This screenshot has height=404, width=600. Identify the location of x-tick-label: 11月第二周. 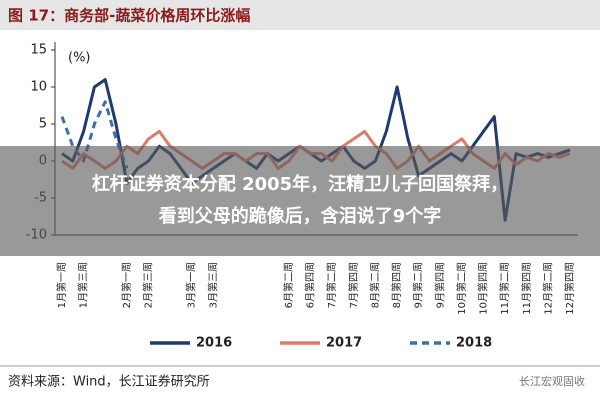
(504, 288).